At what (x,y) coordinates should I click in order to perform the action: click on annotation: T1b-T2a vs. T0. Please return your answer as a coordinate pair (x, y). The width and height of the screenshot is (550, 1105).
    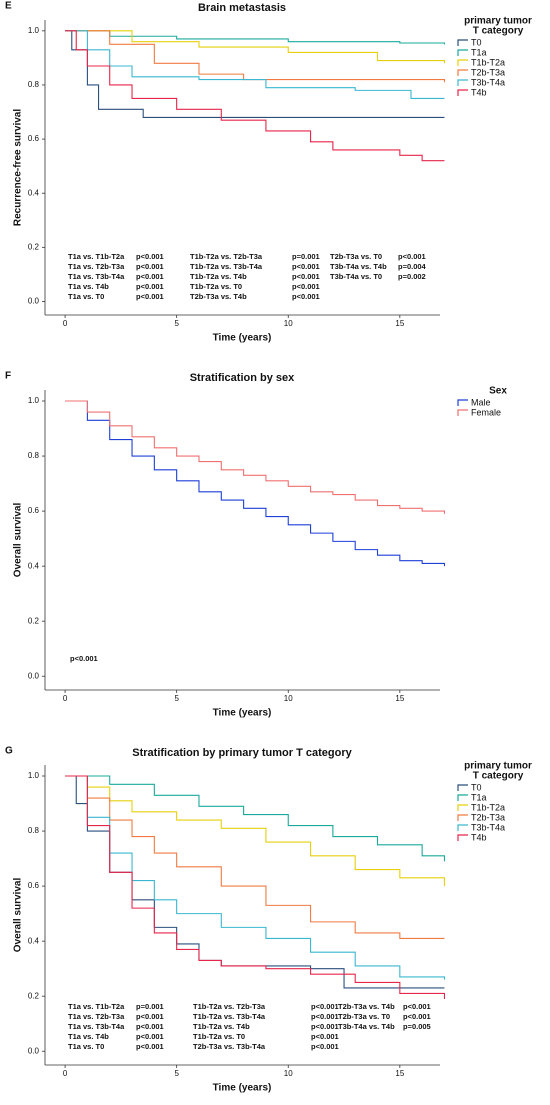
    Looking at the image, I should click on (219, 1036).